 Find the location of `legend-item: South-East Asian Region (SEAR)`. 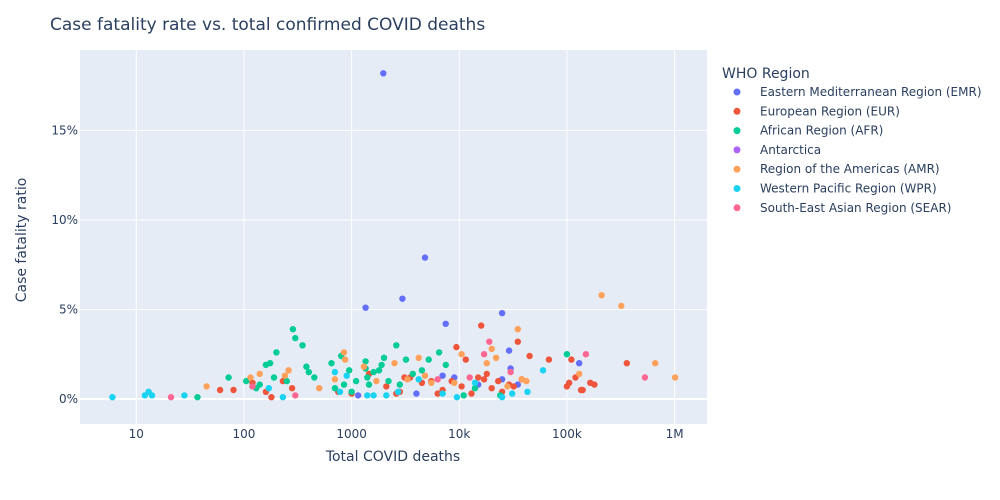

legend-item: South-East Asian Region (SEAR) is located at coordinates (842, 208).